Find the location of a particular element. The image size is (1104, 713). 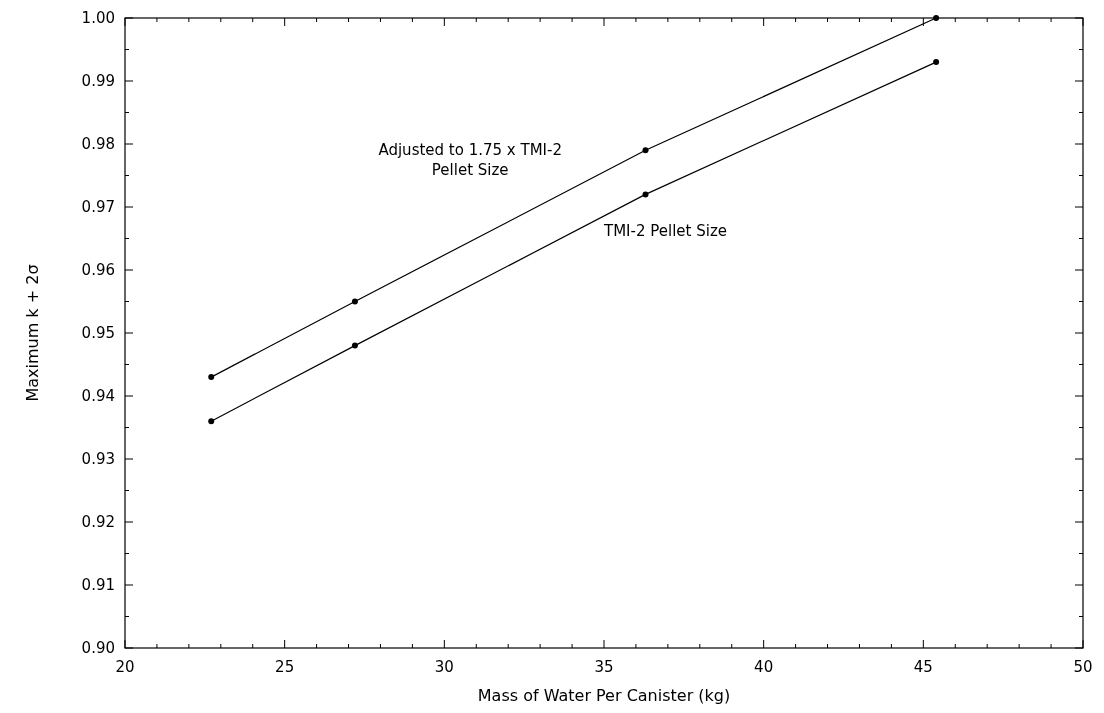

y-tick-label: 0.90 is located at coordinates (98, 648).